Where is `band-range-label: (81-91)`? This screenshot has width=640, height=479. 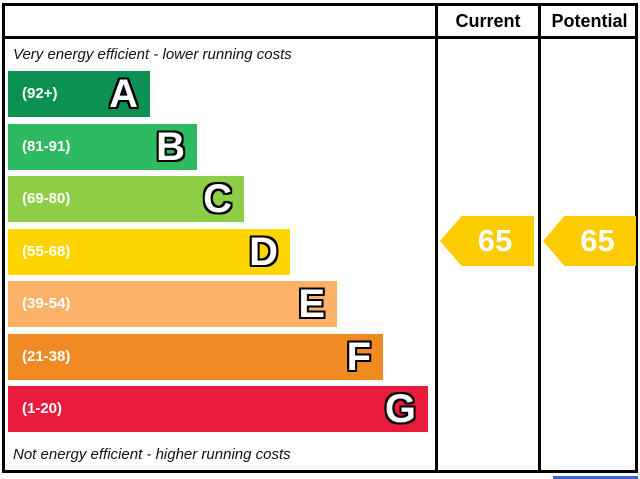
band-range-label: (81-91) is located at coordinates (46, 146).